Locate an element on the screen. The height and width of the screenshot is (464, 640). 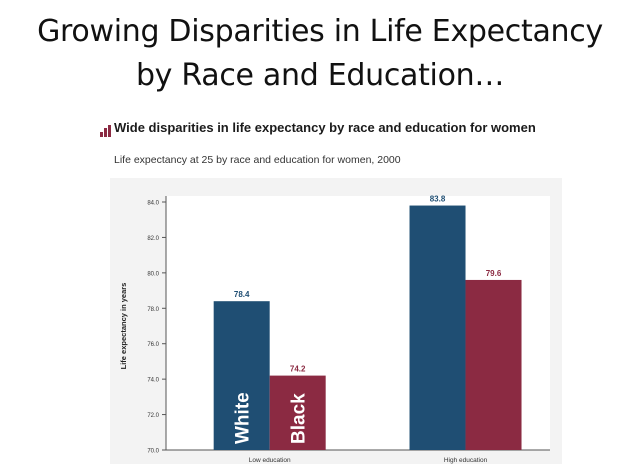
data-label: 79.6 is located at coordinates (494, 273).